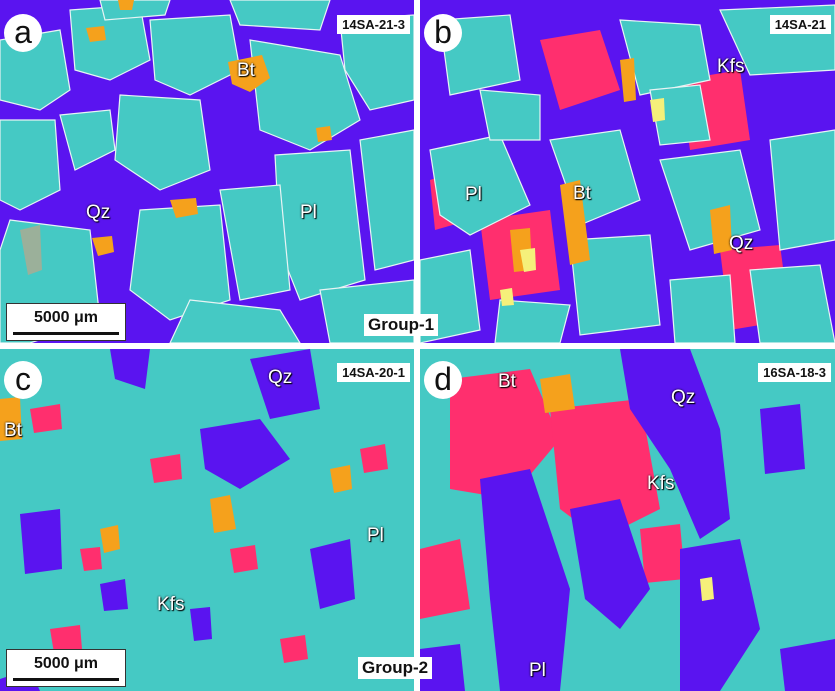 The width and height of the screenshot is (835, 691). What do you see at coordinates (443, 33) in the screenshot?
I see `panel-letter: b` at bounding box center [443, 33].